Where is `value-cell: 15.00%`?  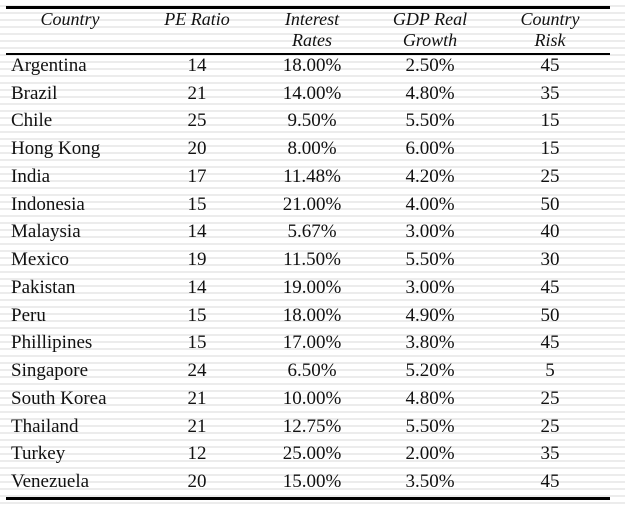
value-cell: 15.00% is located at coordinates (312, 481).